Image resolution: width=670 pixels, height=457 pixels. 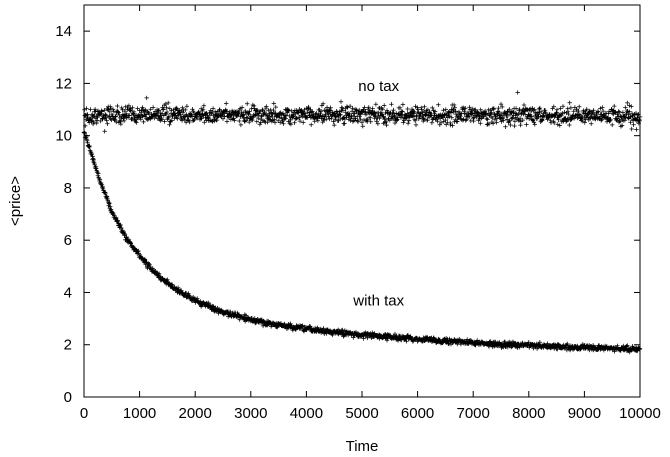 What do you see at coordinates (139, 413) in the screenshot?
I see `x-tick-label: 1000` at bounding box center [139, 413].